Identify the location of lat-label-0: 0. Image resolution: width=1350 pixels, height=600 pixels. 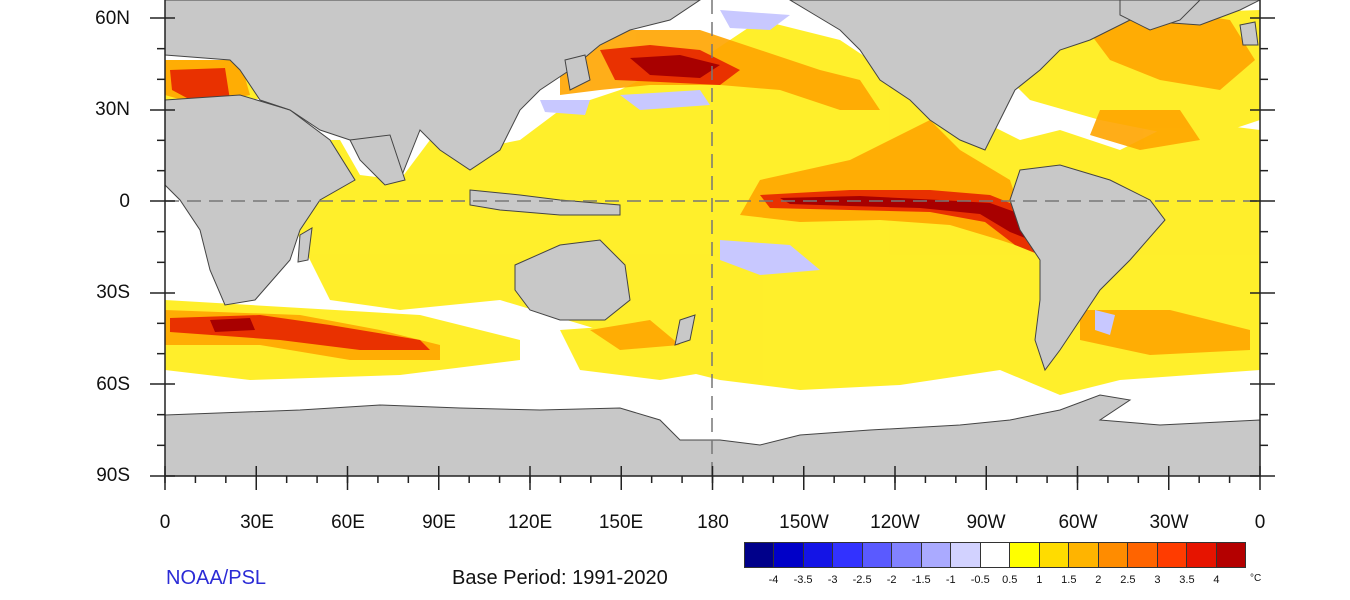
(124, 201).